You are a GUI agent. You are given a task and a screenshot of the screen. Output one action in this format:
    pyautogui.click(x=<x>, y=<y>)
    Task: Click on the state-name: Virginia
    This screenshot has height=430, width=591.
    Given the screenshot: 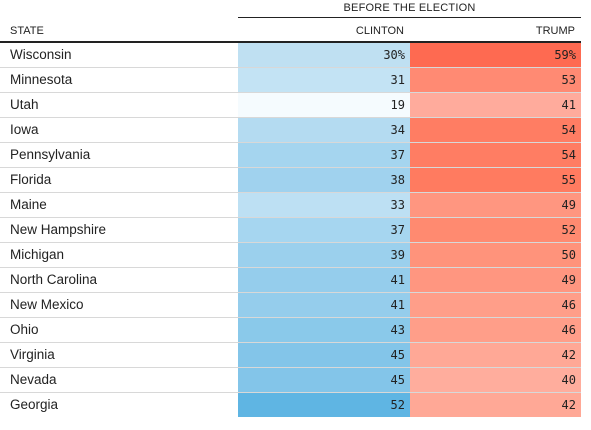 What is the action you would take?
    pyautogui.click(x=32, y=354)
    